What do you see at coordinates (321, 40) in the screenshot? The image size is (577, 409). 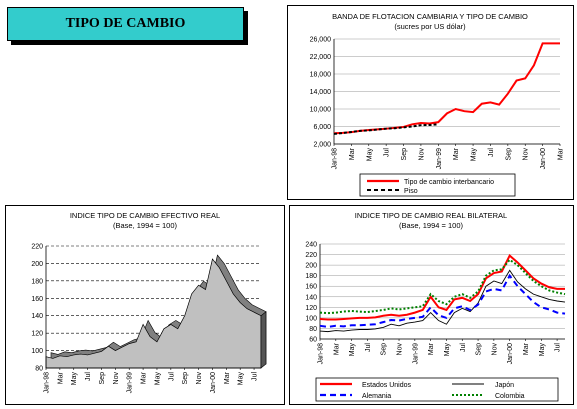 I see `y-tick-label: 26,000` at bounding box center [321, 40].